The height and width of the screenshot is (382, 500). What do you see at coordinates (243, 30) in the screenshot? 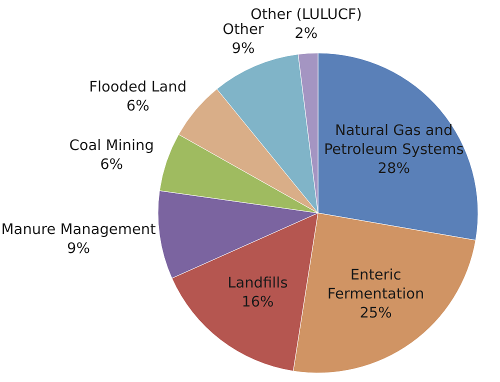
I see `slice-label: Other` at bounding box center [243, 30].